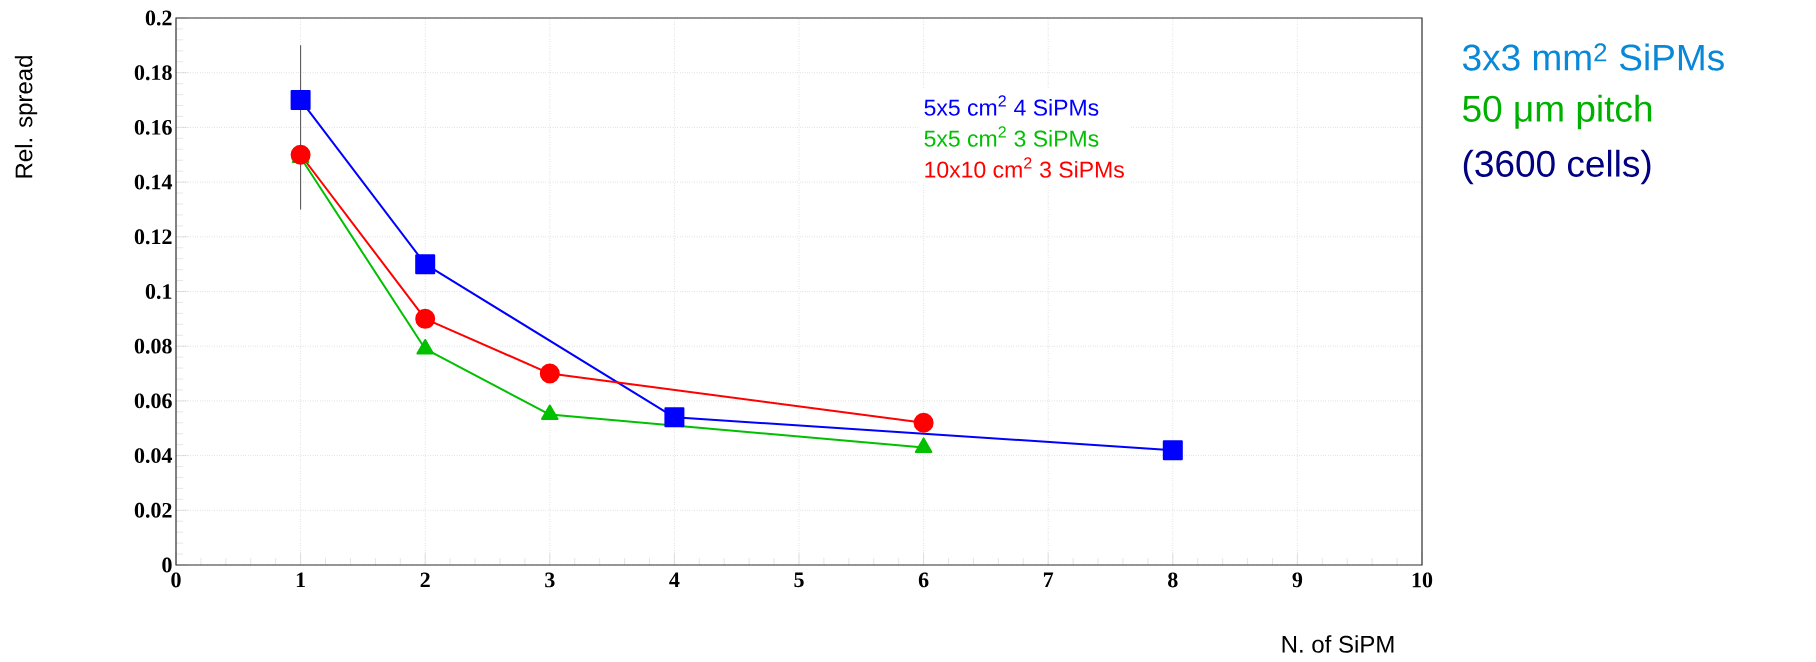 This screenshot has height=662, width=1816. What do you see at coordinates (1593, 57) in the screenshot?
I see `text: 3x3 mm$^{2}$ SiPMs` at bounding box center [1593, 57].